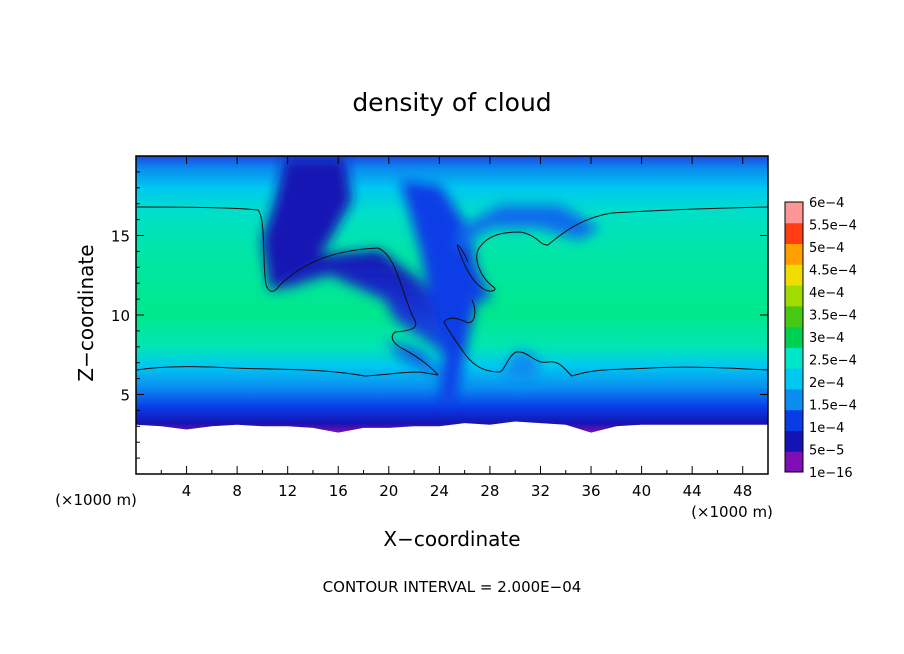 Image resolution: width=904 pixels, height=654 pixels. What do you see at coordinates (540, 491) in the screenshot?
I see `x-tick-label: 32` at bounding box center [540, 491].